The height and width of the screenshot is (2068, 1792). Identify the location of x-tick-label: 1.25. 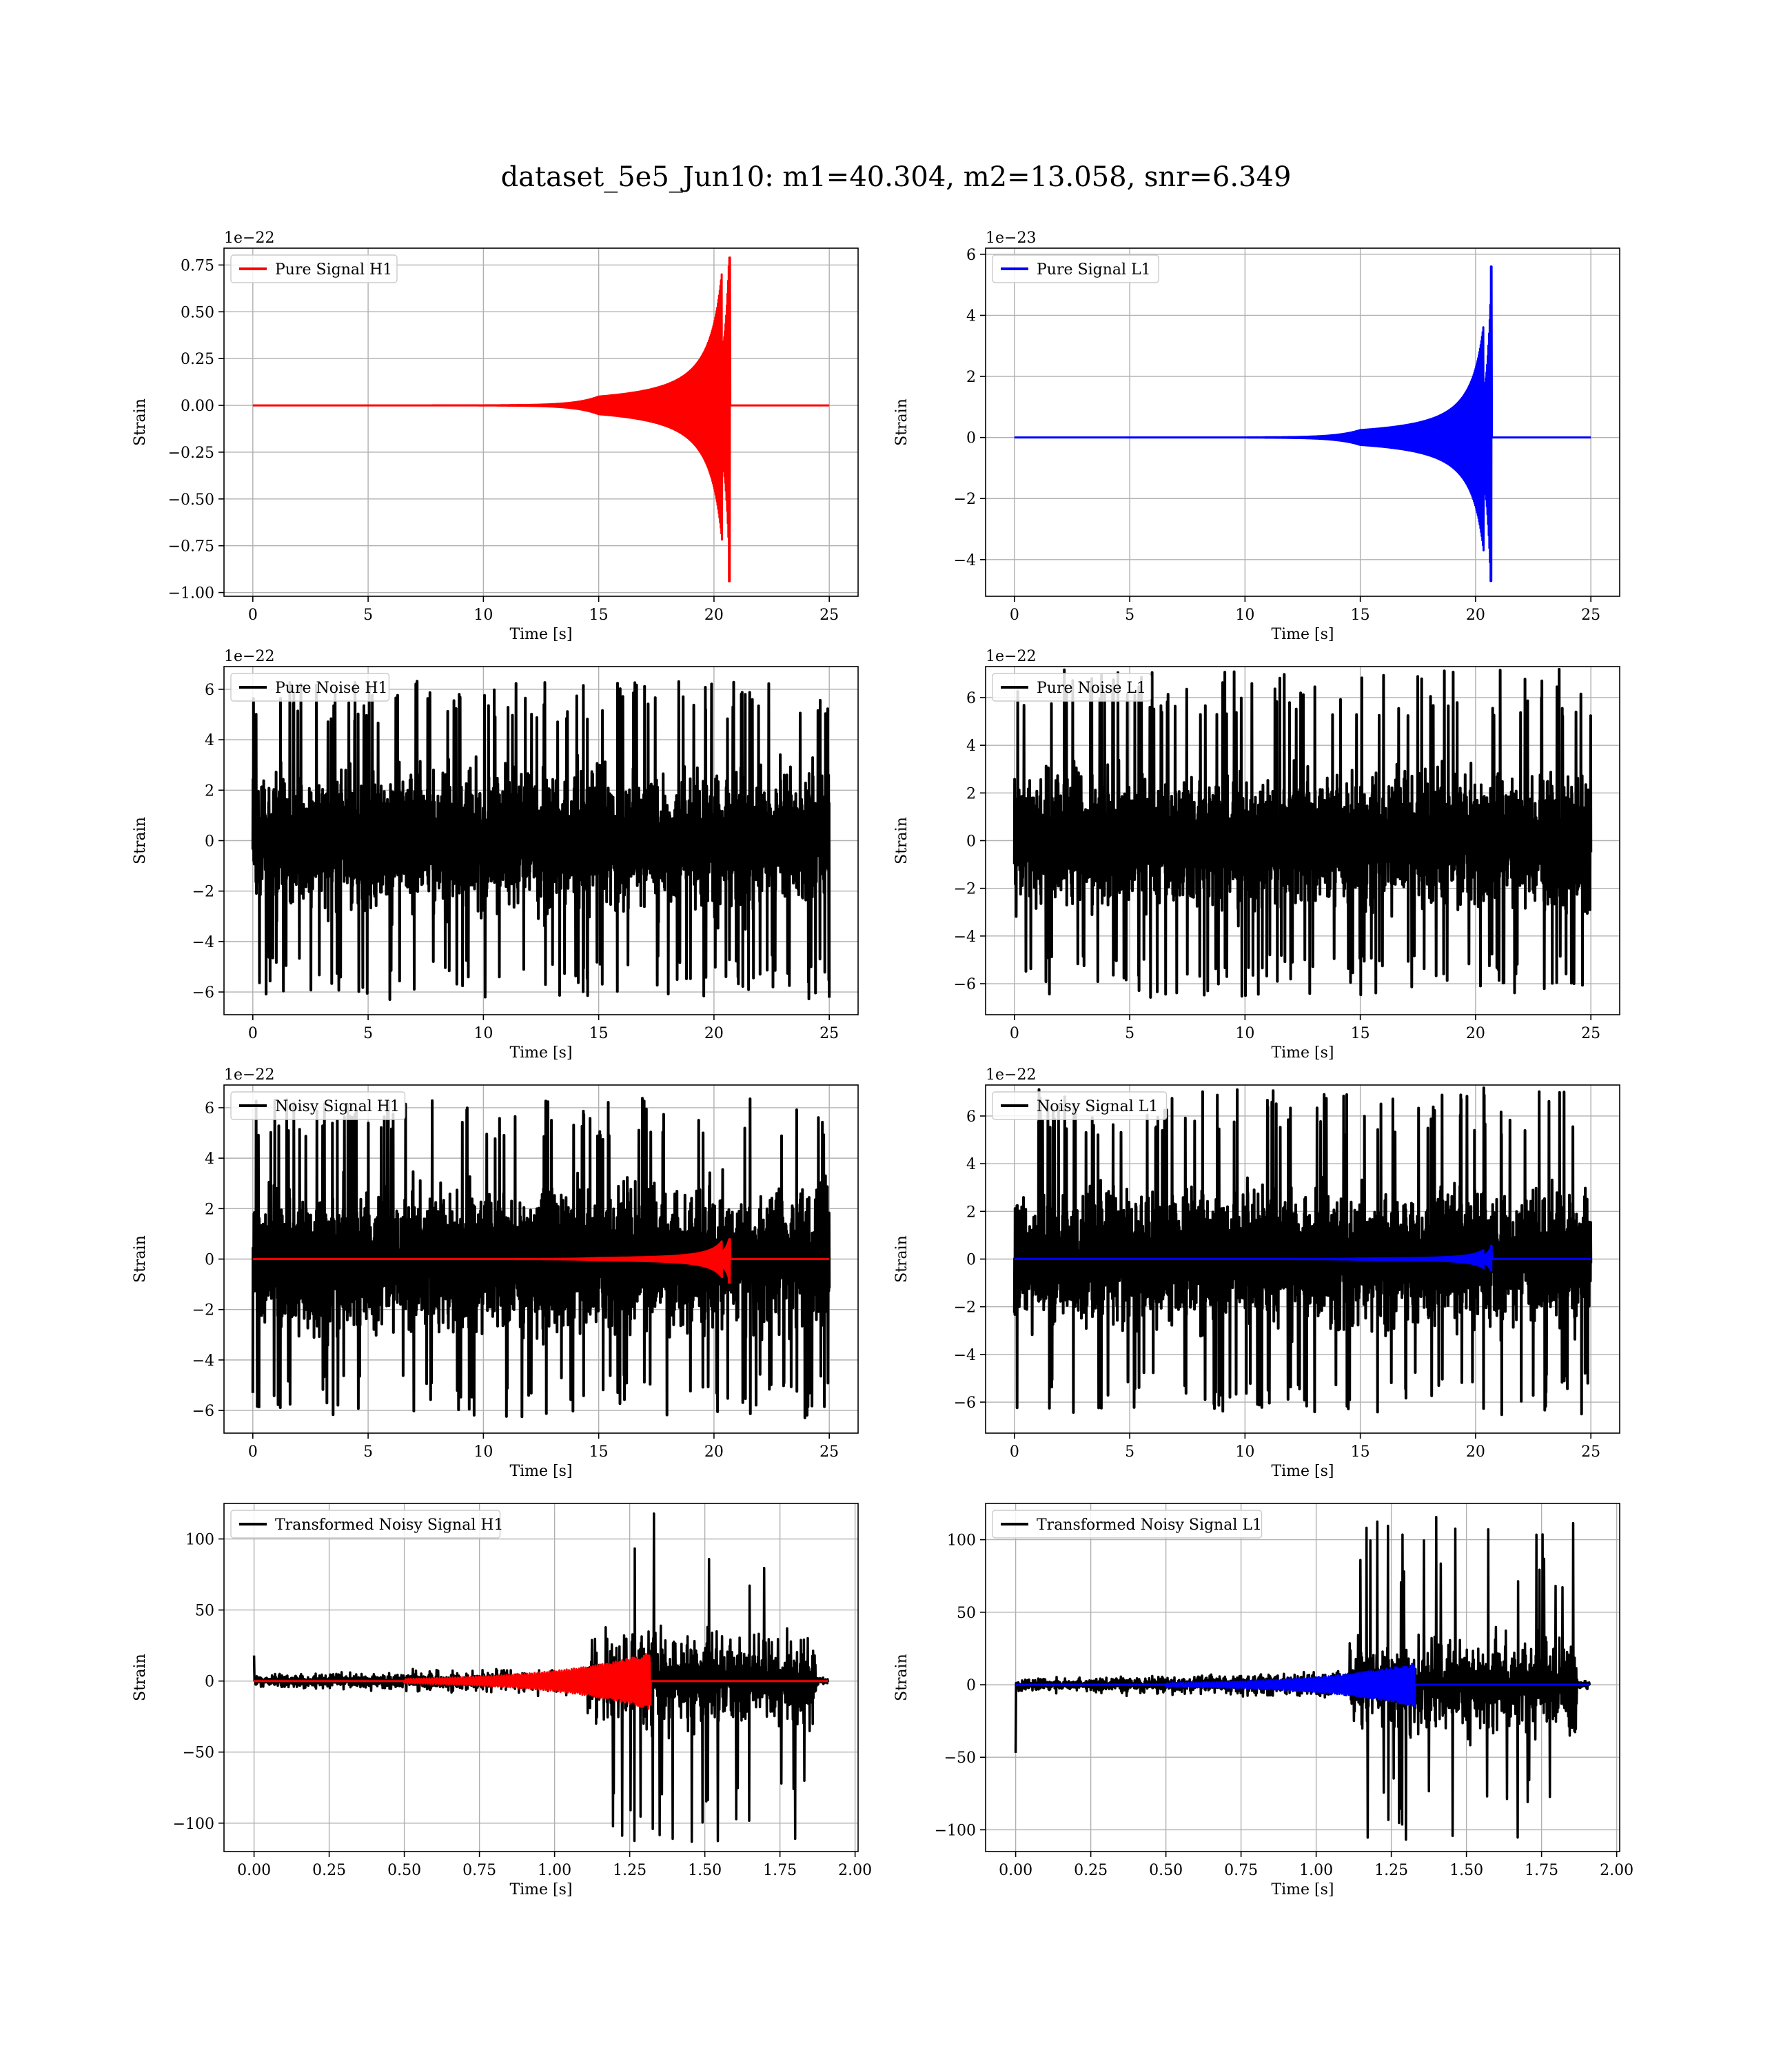
(629, 1870).